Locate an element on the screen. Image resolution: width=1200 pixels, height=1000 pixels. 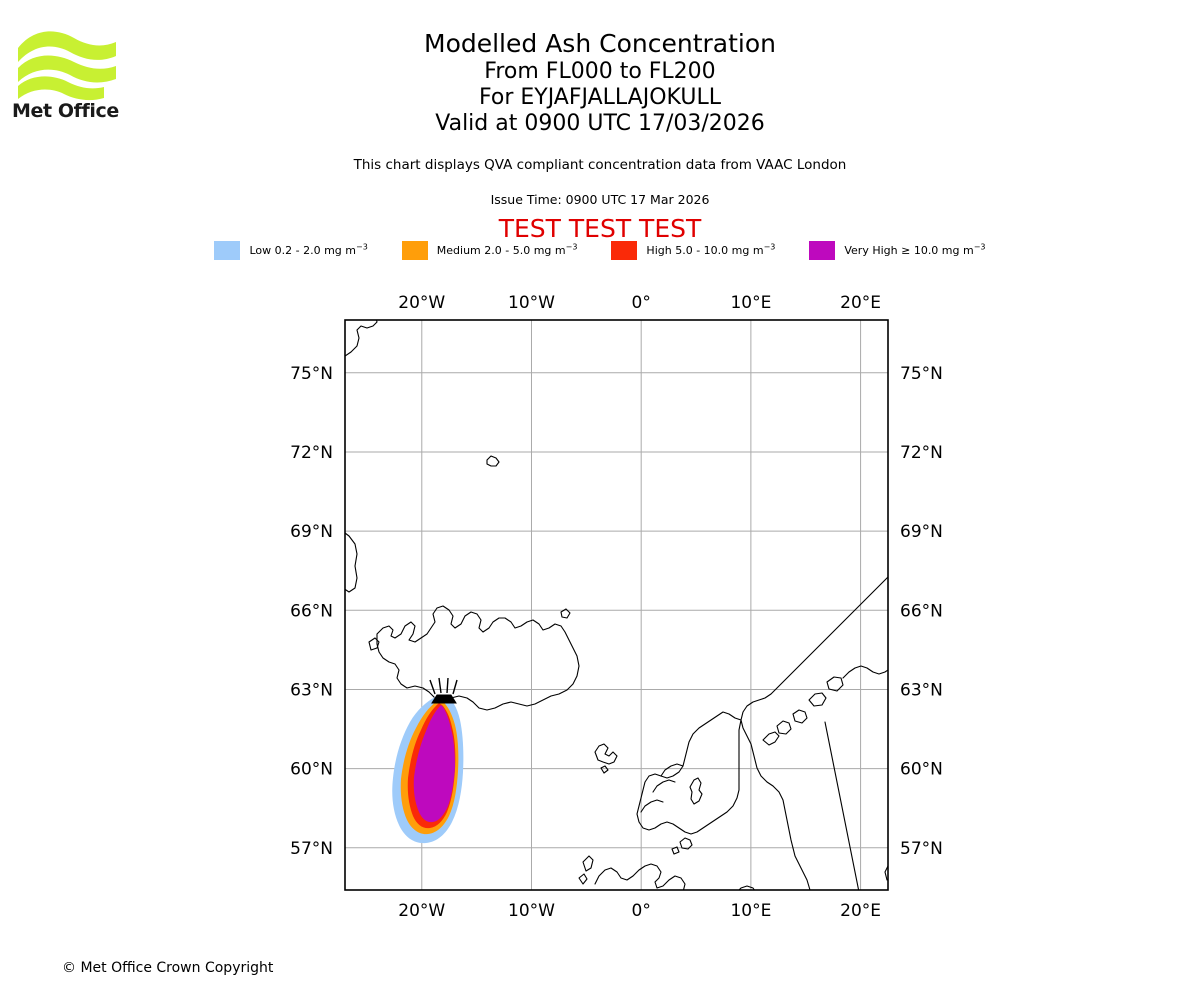
legend-low-label: Low 0.2 - 2.0 mg m−3 is located at coordinates (308, 249).